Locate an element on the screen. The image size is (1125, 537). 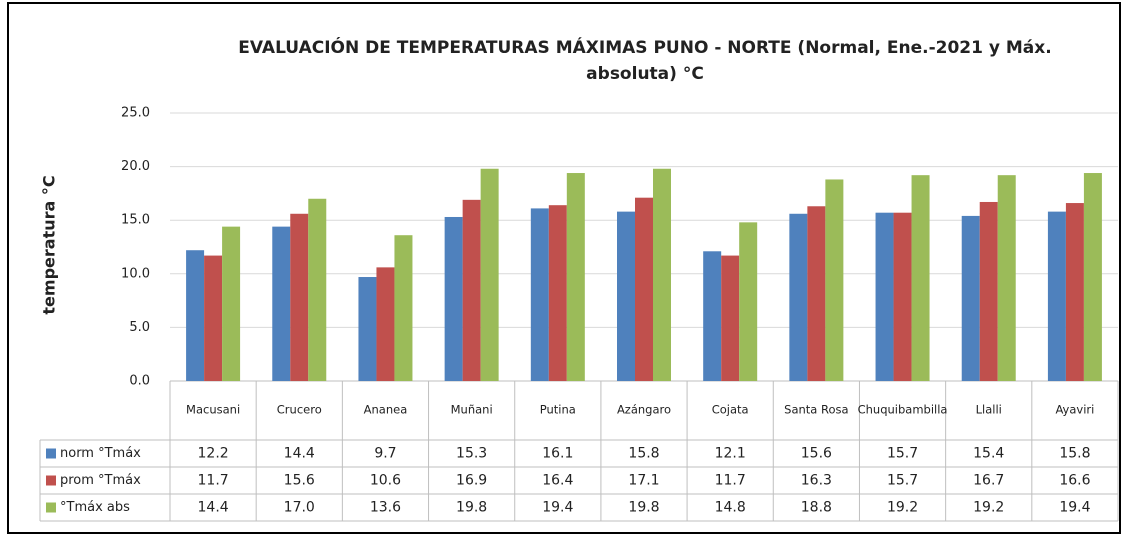
legend-label: prom °Tmáx is located at coordinates (100, 480).